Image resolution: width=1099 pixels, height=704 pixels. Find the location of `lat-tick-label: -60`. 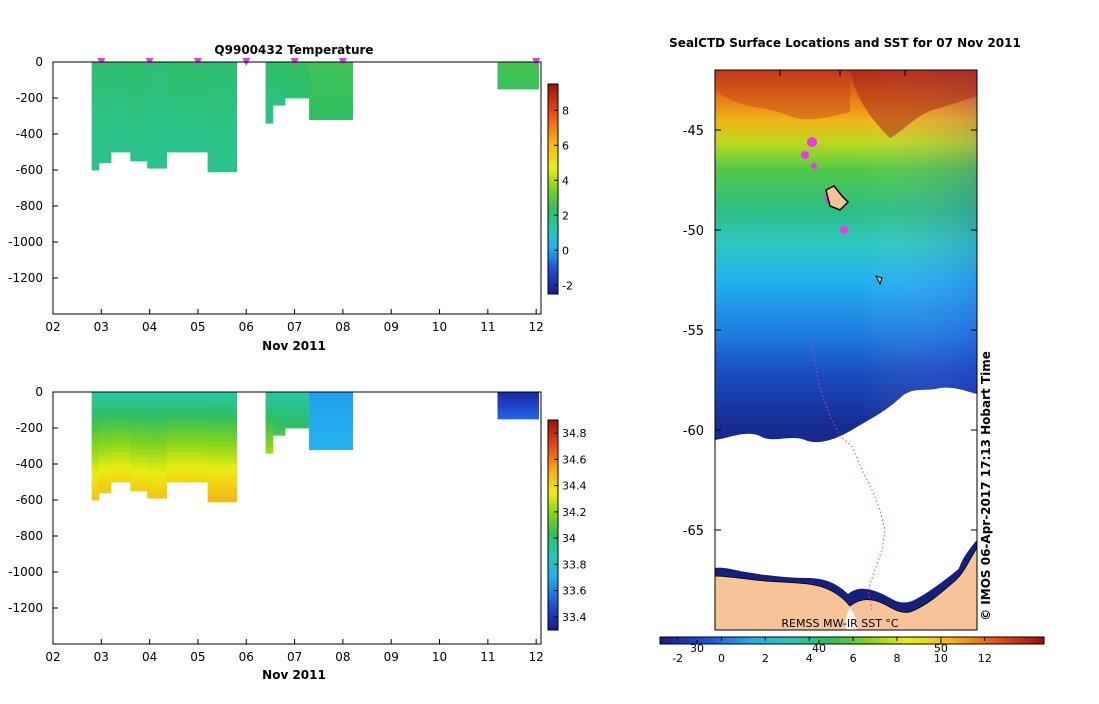

lat-tick-label: -60 is located at coordinates (693, 431).